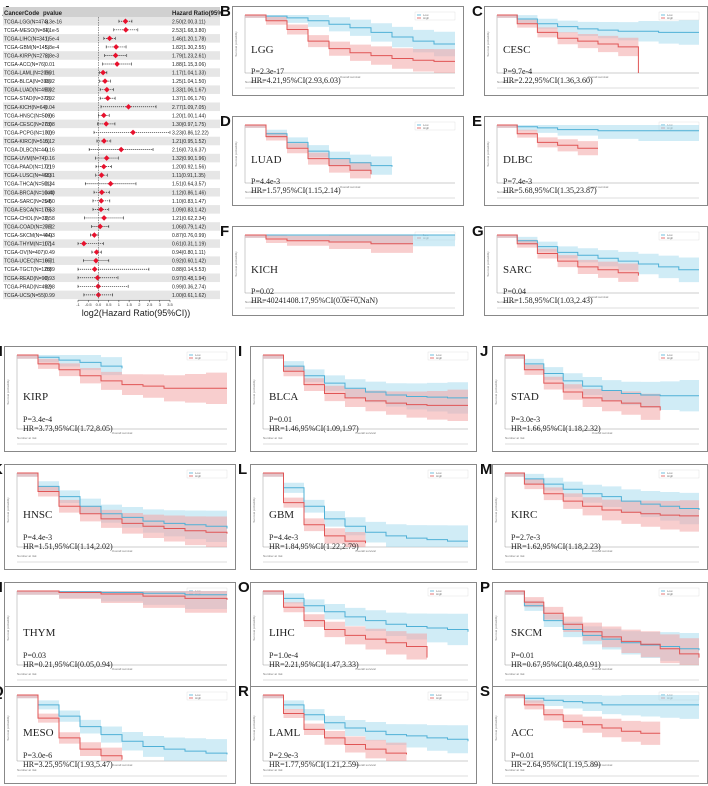 The image size is (708, 786). What do you see at coordinates (556, 764) in the screenshot?
I see `km-hazard-ratio: HR=2.64,95%CI(1.19,5.89)` at bounding box center [556, 764].